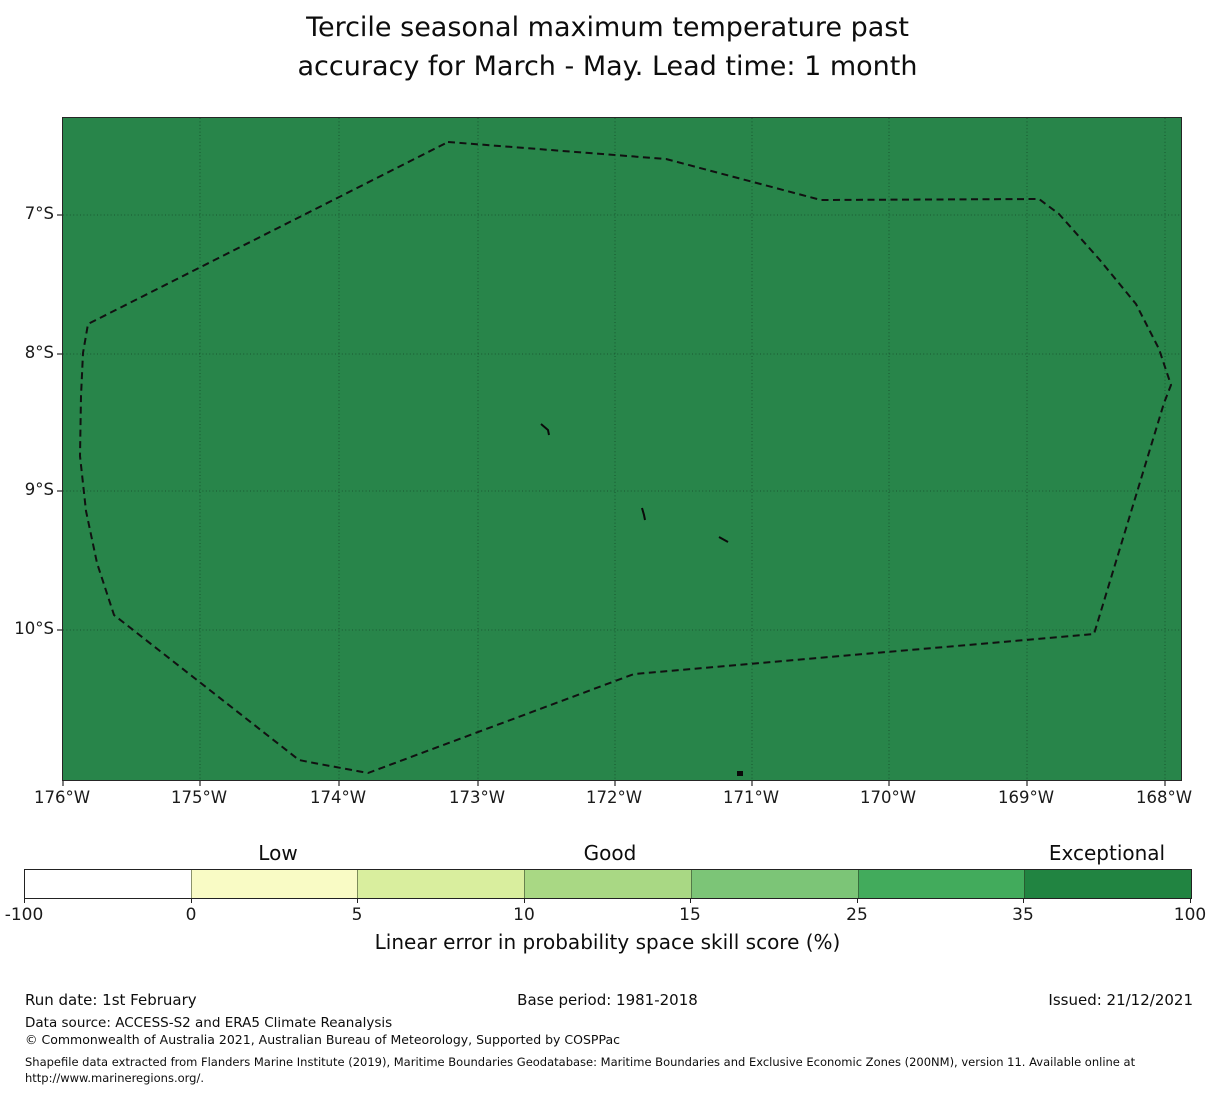  What do you see at coordinates (1164, 797) in the screenshot?
I see `x-tick-168w: 168°W` at bounding box center [1164, 797].